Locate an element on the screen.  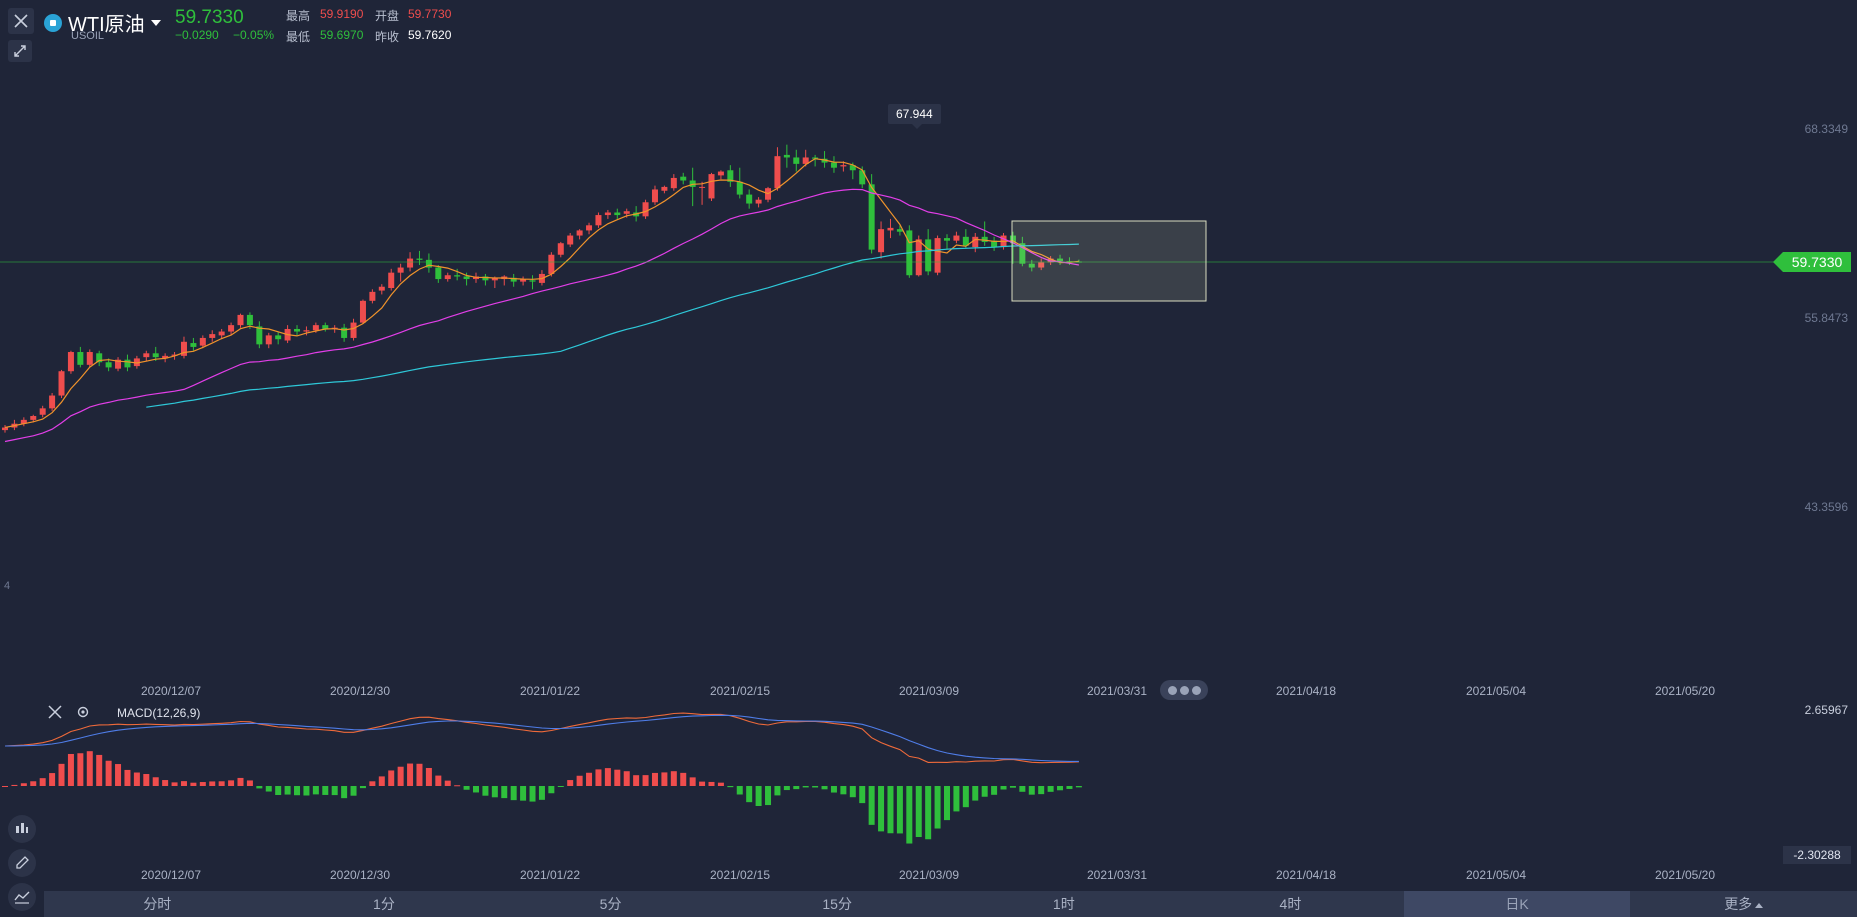
macd-max-label: 2.65967 is located at coordinates (1827, 710).